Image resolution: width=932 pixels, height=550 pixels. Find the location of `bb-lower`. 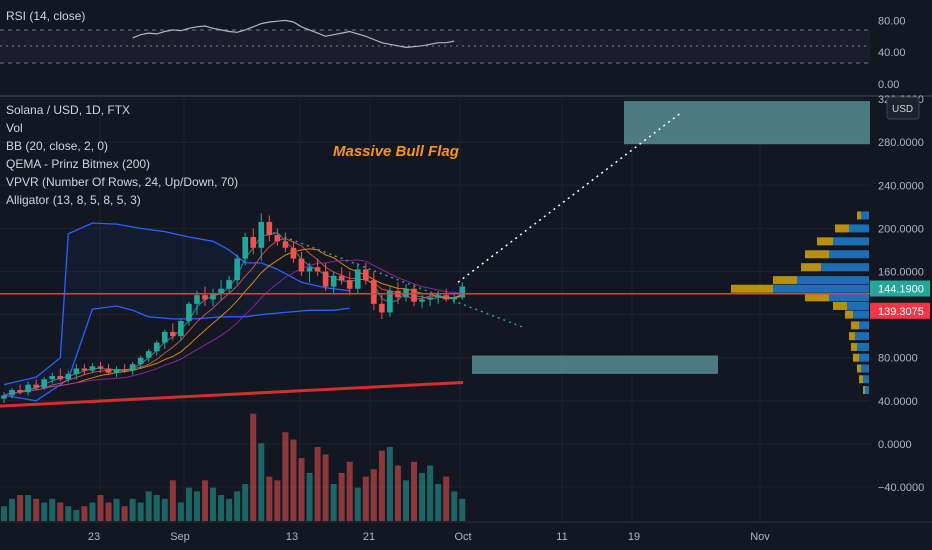

bb-lower is located at coordinates (176, 353).